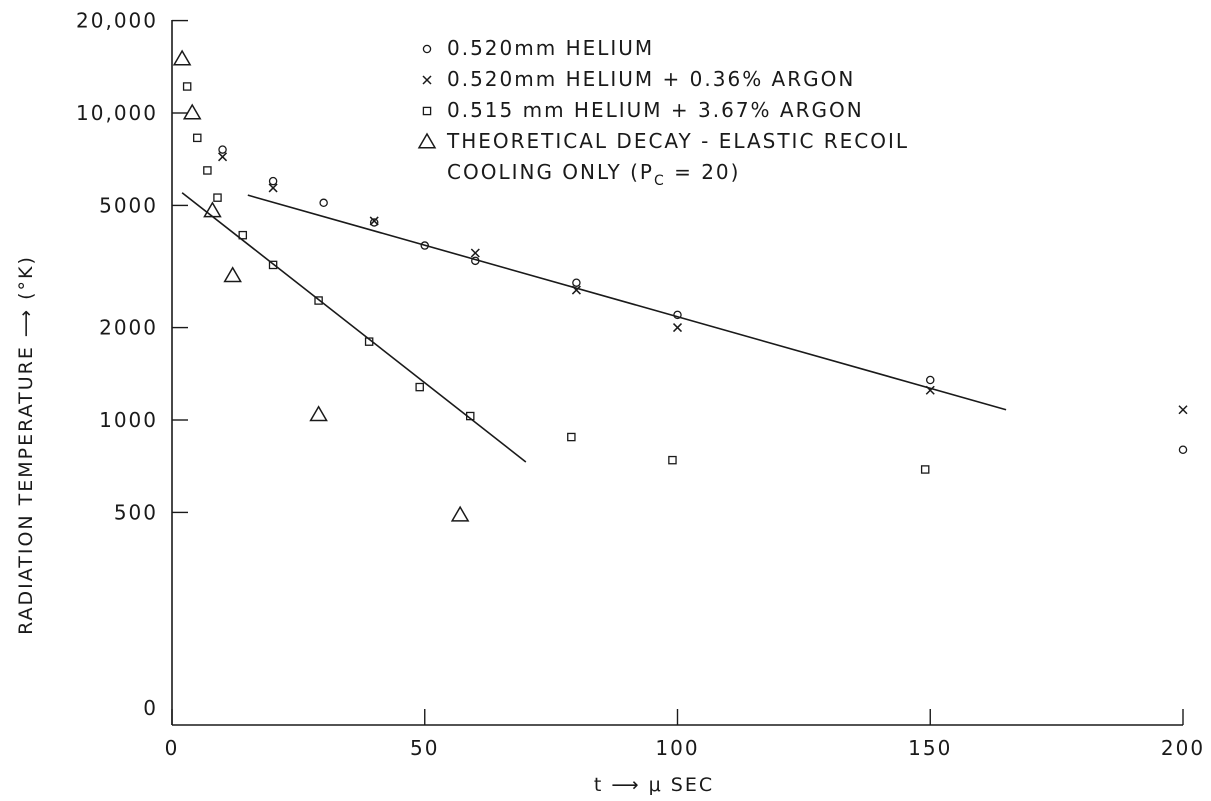 Image resolution: width=1211 pixels, height=801 pixels. I want to click on legend-label-line2: COOLING ONLY (PC = 20), so click(593, 174).